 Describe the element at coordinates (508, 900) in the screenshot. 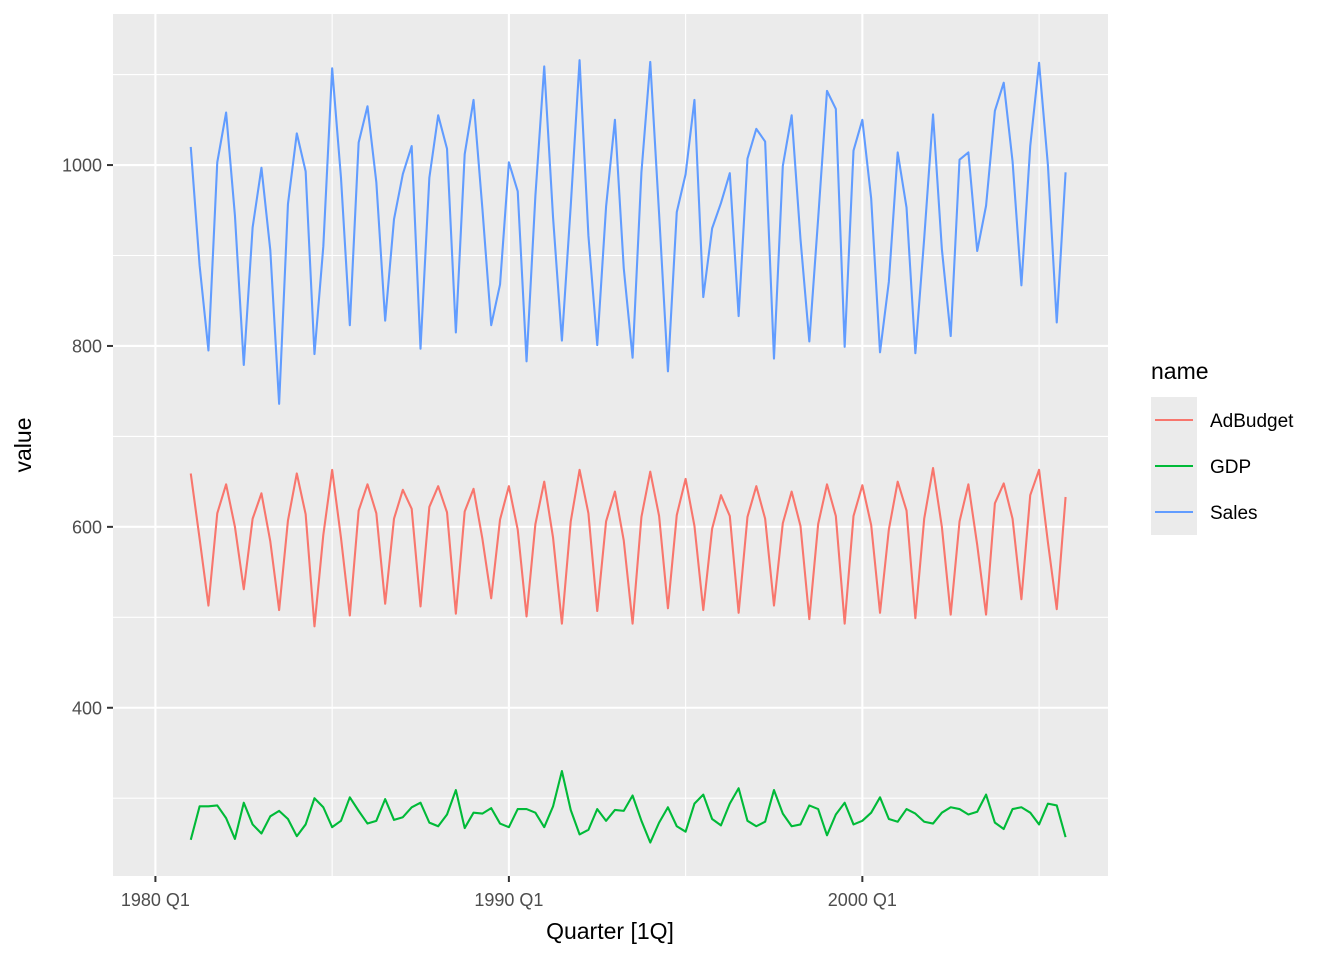

I see `x-tick-label: 1990 Q1` at that location.